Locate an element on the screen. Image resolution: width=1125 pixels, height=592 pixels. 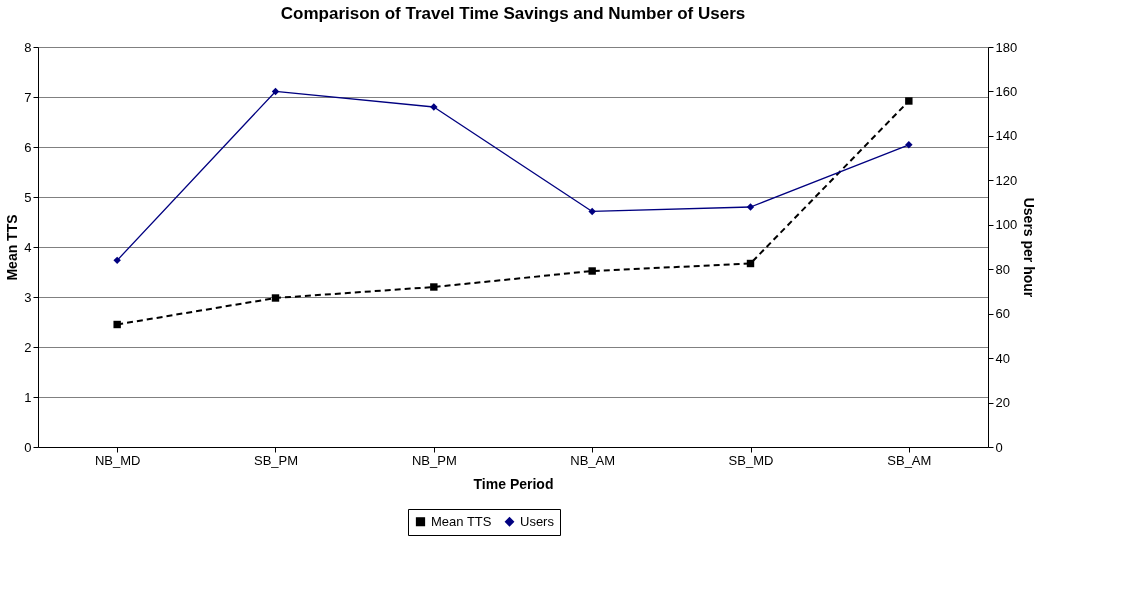
y2-axis-title: Users per hour is located at coordinates (1029, 247).